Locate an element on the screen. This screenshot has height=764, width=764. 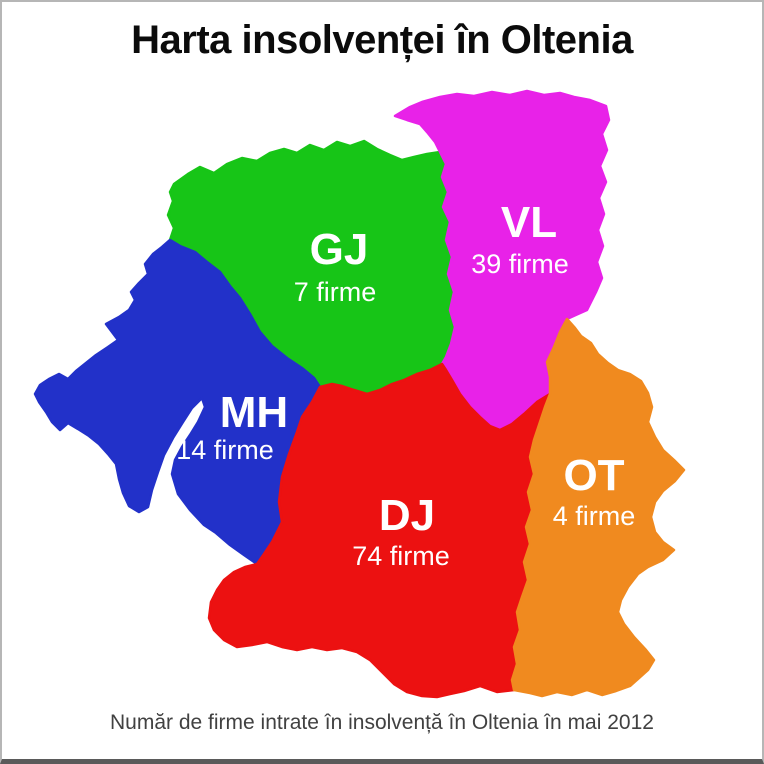
region-dj-firms: 74 firme is located at coordinates (401, 556).